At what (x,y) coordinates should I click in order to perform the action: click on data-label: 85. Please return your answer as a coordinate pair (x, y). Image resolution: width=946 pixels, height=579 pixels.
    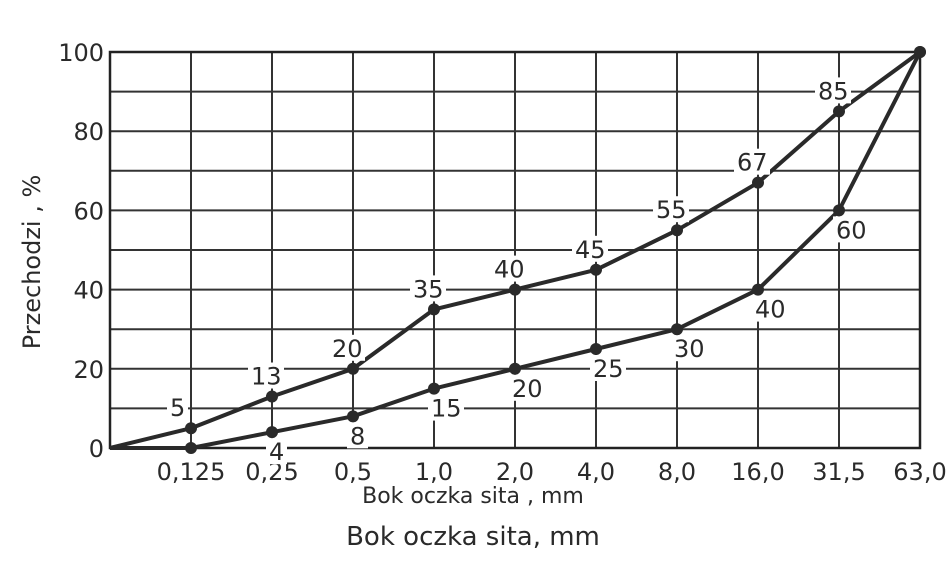
    Looking at the image, I should click on (833, 91).